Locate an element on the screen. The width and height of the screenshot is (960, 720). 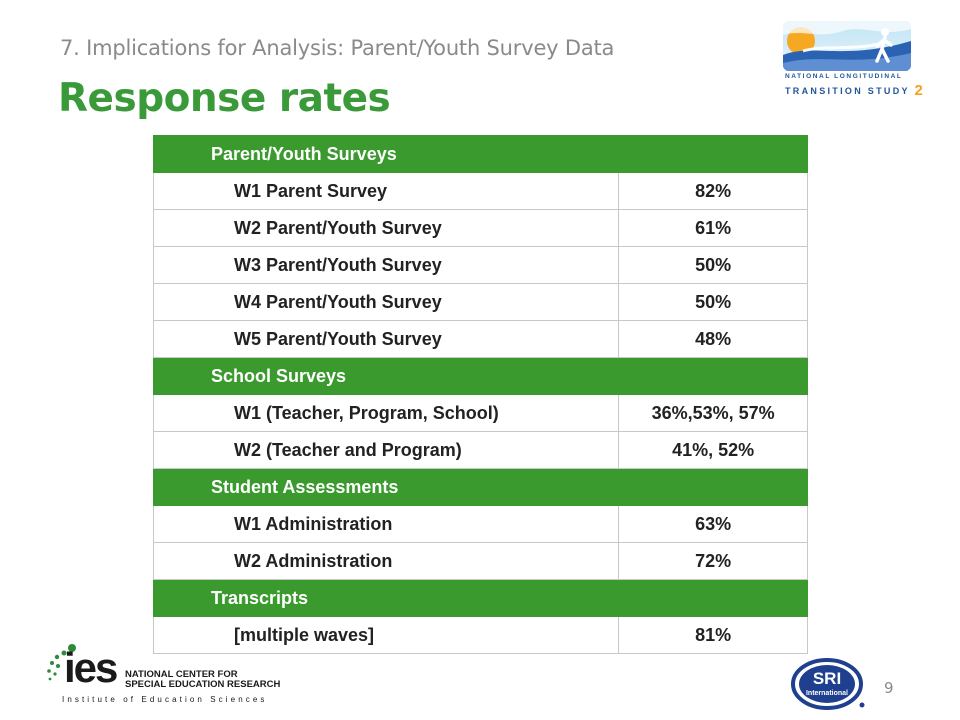
table-row: [multiple waves] 81% is located at coordinates (480, 635).